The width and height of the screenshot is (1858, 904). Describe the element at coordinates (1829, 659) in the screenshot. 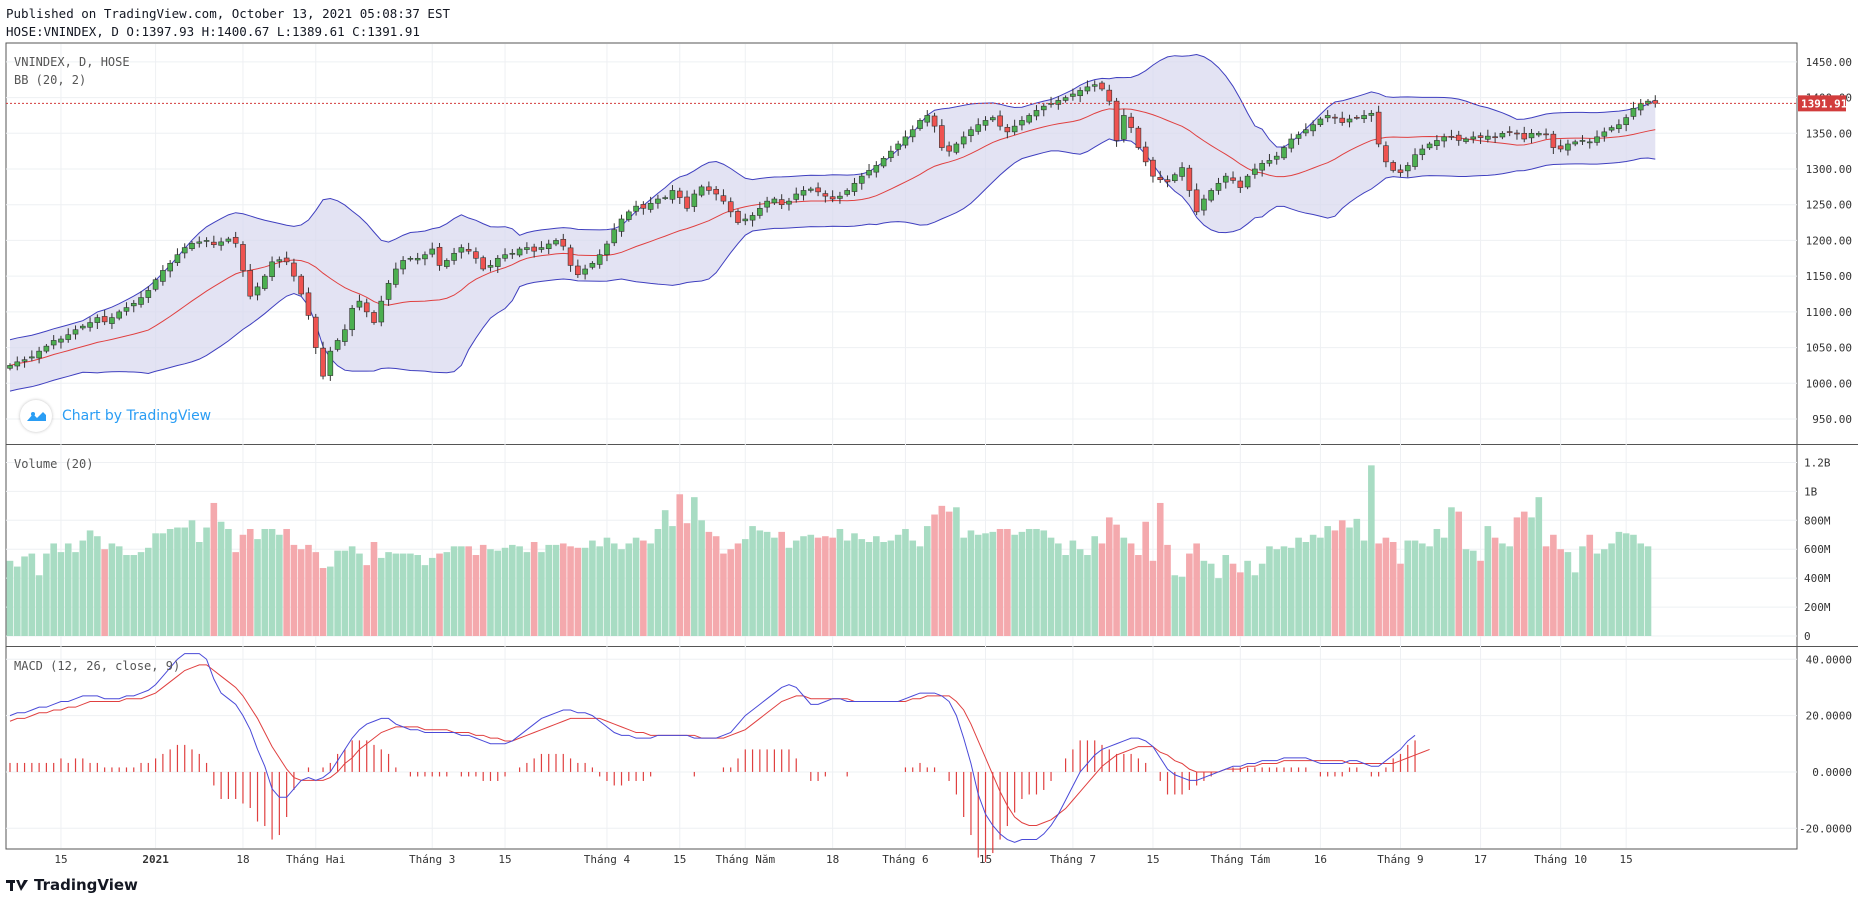

I see `macd-tick-label: 40.0000` at that location.